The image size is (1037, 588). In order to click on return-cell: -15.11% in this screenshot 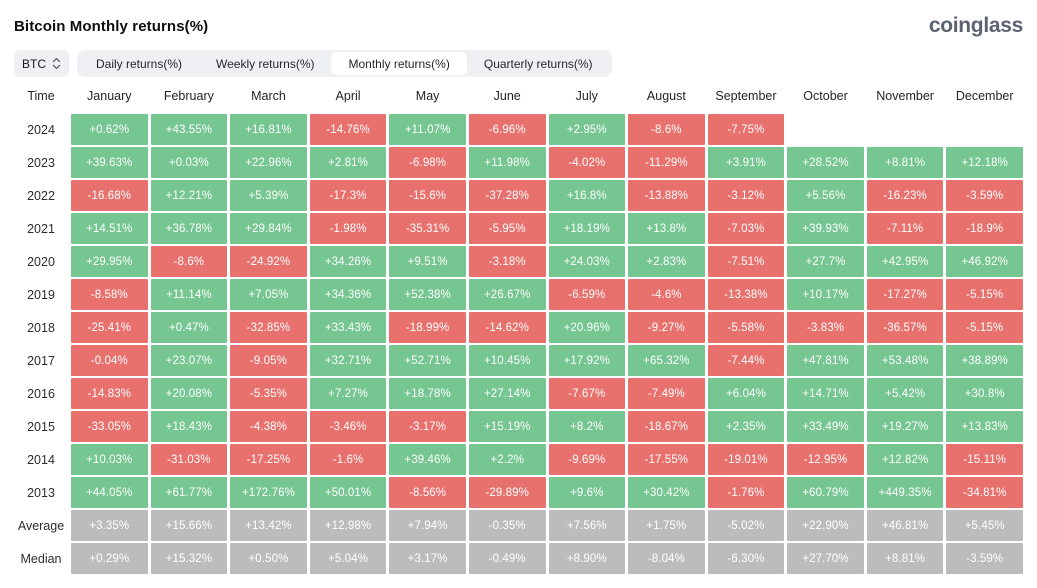, I will do `click(984, 459)`.